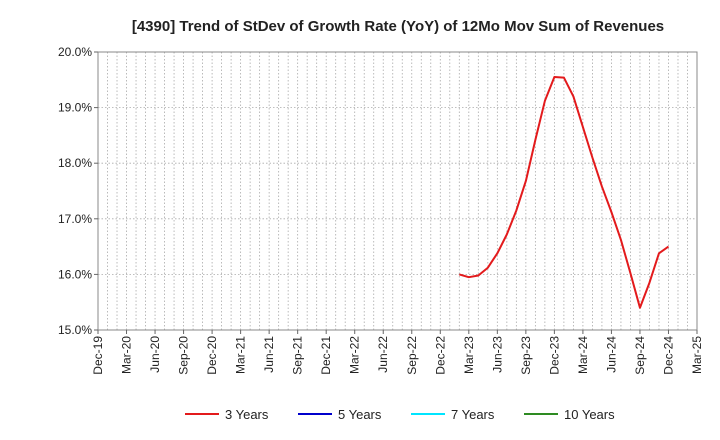  I want to click on legend-item-10-years: 10 Years, so click(569, 414).